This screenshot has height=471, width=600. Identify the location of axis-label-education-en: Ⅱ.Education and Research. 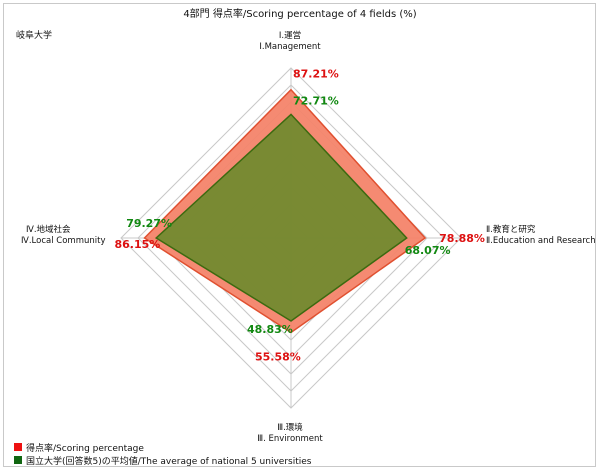
(541, 241).